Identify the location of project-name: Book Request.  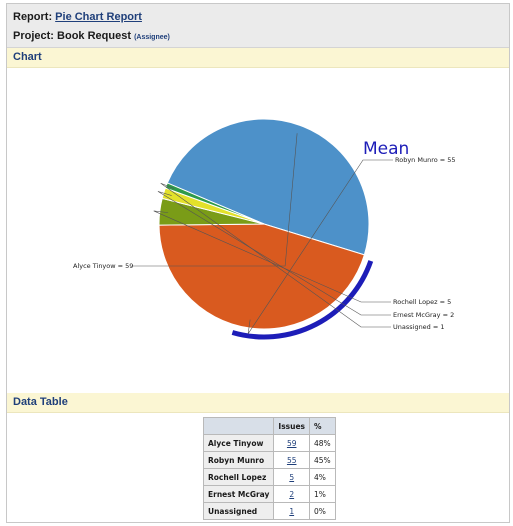
(94, 36).